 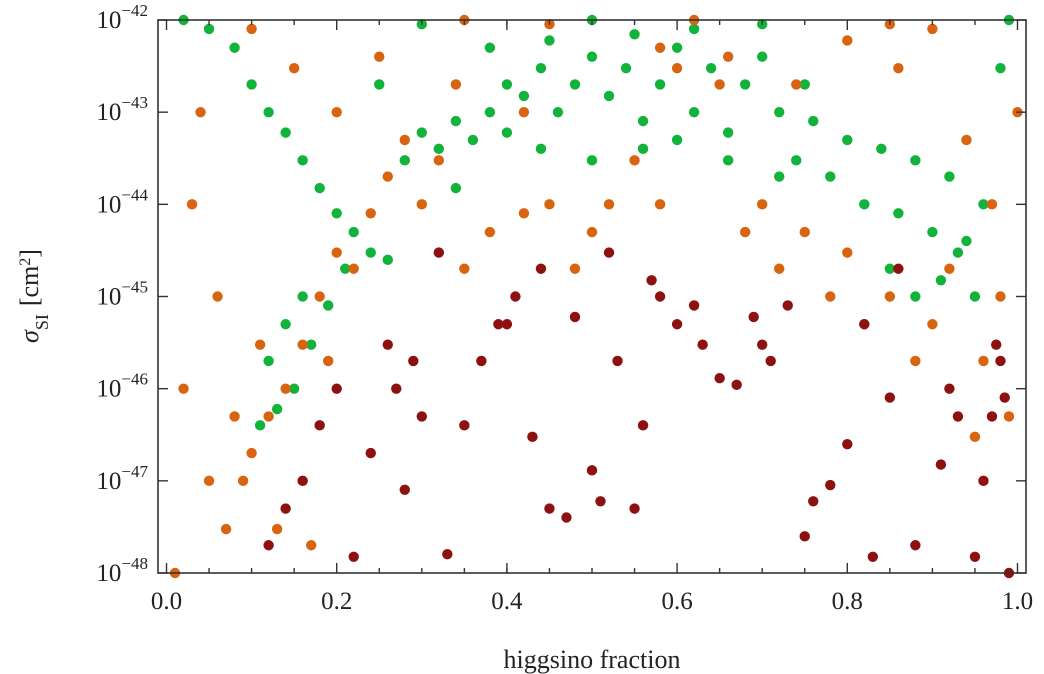 I want to click on x-tick-label: 0.0, so click(x=166, y=601).